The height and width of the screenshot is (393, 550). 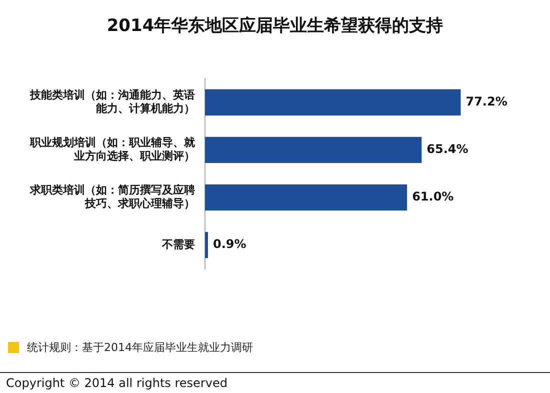 I want to click on data-label: 65.4%, so click(x=447, y=149).